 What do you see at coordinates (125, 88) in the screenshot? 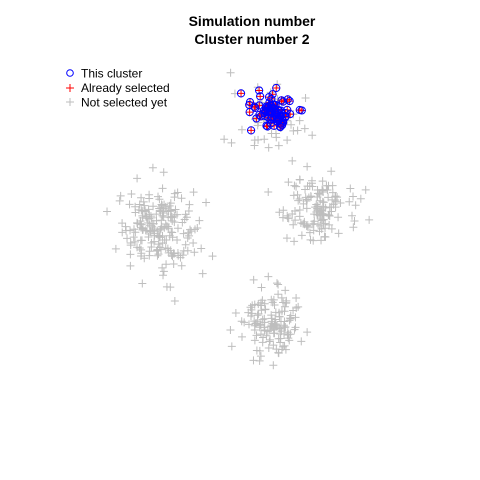
I see `legend-label-already-selected: Already selected` at bounding box center [125, 88].